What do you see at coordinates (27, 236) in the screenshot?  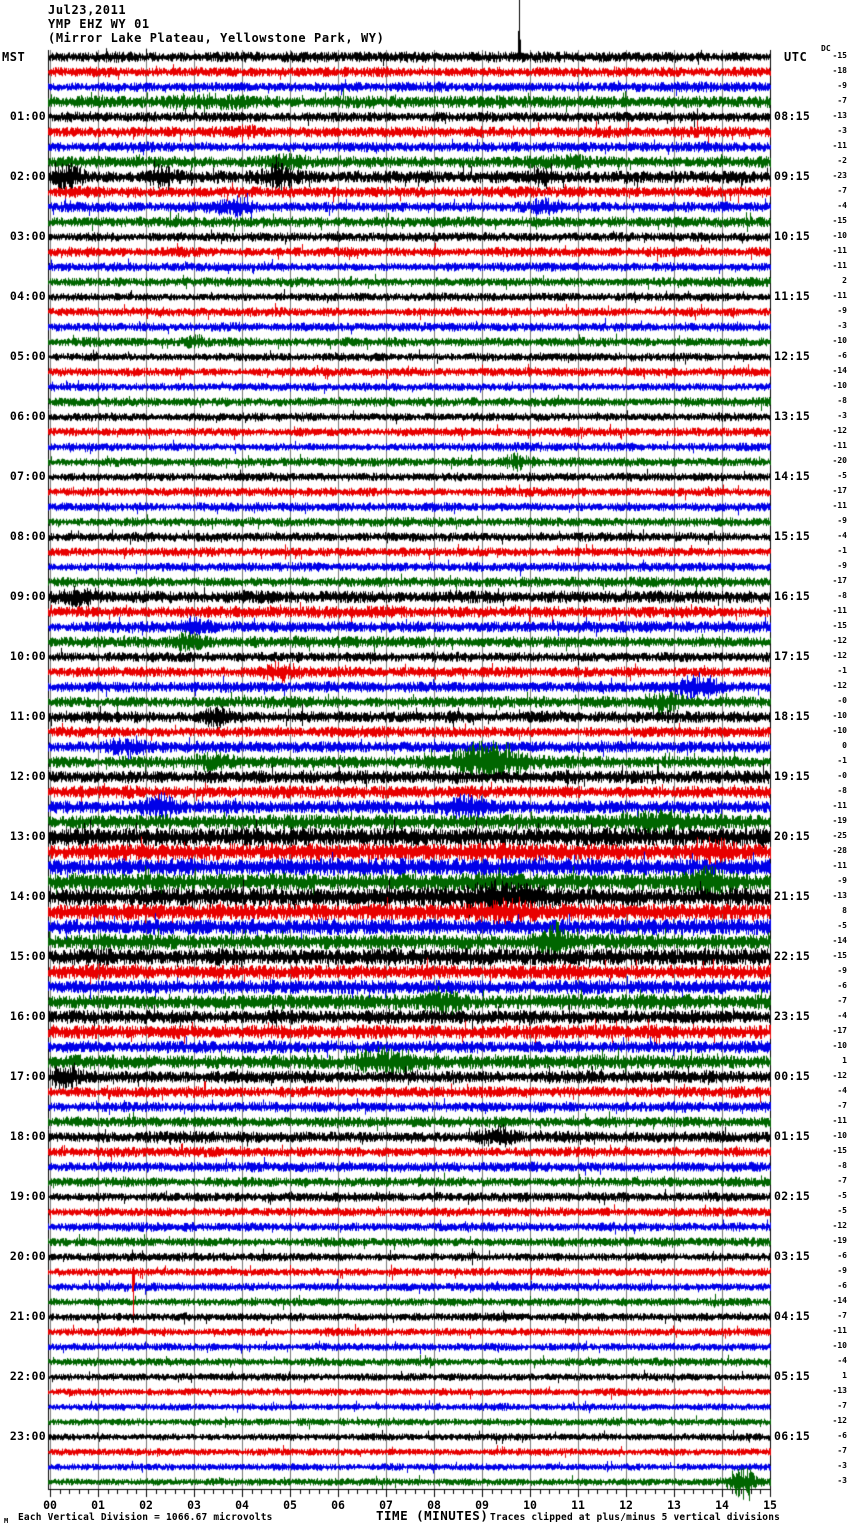 I see `mst-time-label: 03:00` at bounding box center [27, 236].